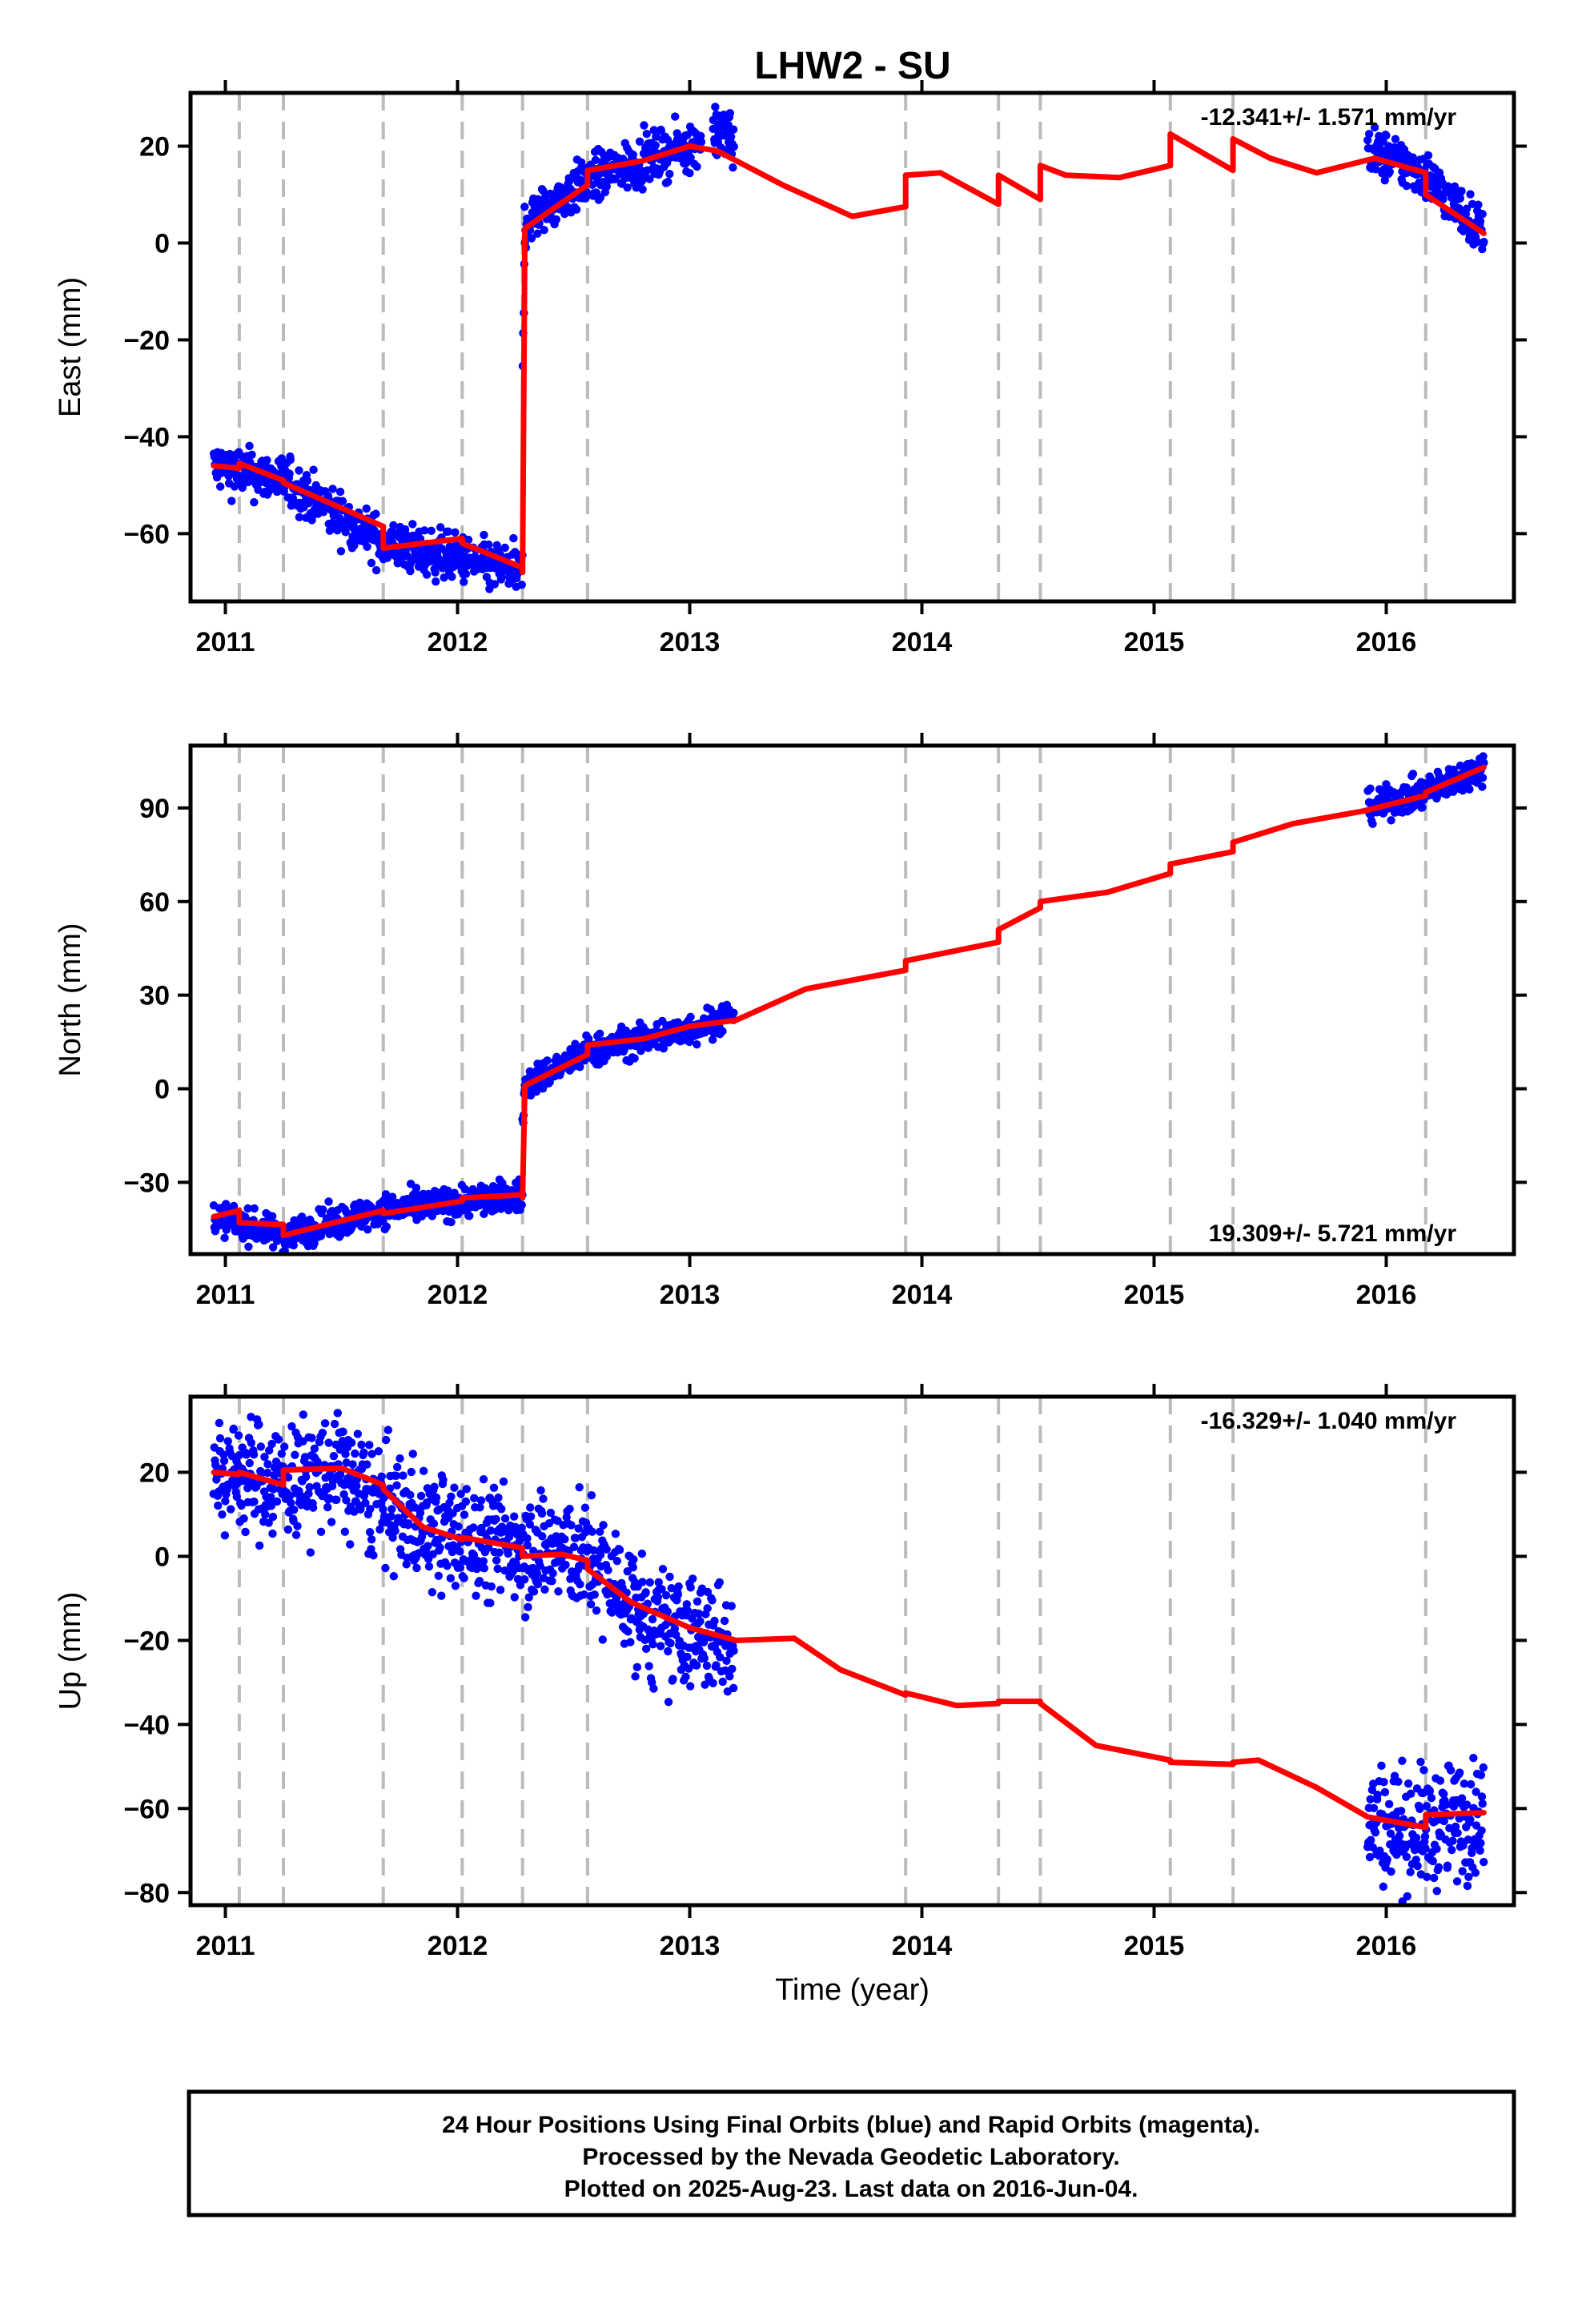  What do you see at coordinates (458, 642) in the screenshot?
I see `x-tick-label: 2012` at bounding box center [458, 642].